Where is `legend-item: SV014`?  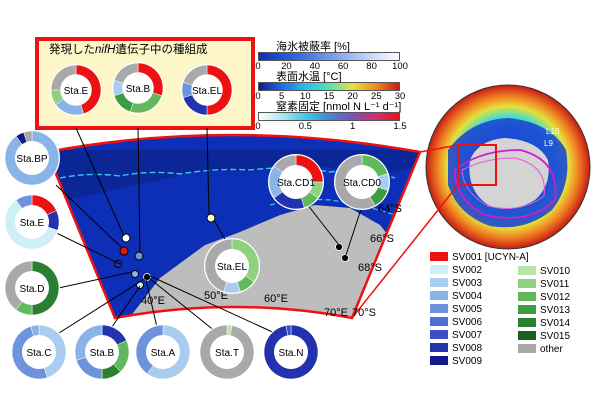 legend-item: SV014 is located at coordinates (544, 324).